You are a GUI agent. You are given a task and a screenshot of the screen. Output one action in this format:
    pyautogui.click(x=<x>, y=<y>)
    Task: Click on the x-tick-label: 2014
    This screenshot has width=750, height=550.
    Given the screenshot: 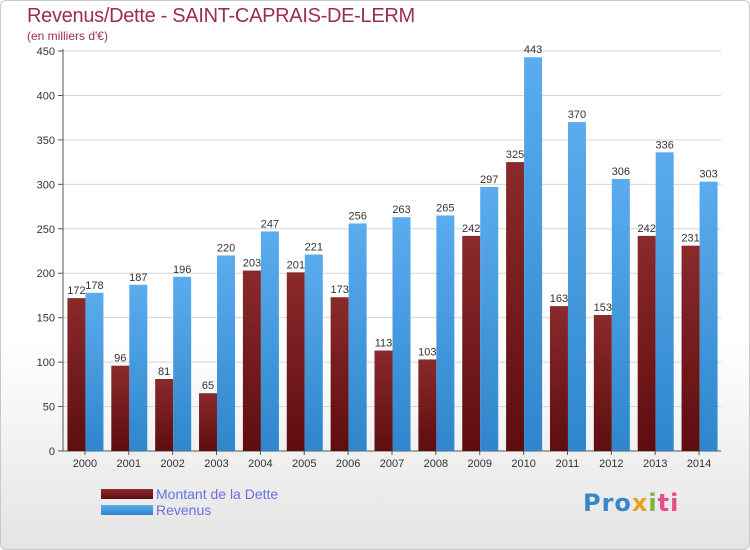 What is the action you would take?
    pyautogui.click(x=699, y=464)
    